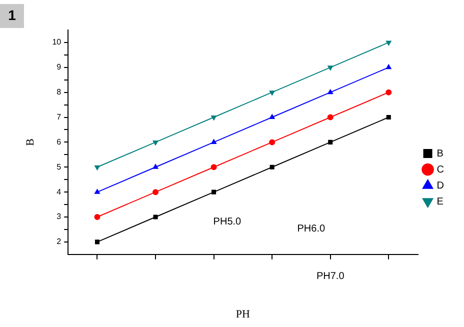 Image resolution: width=464 pixels, height=327 pixels. I want to click on x-axis-title: PH, so click(243, 314).